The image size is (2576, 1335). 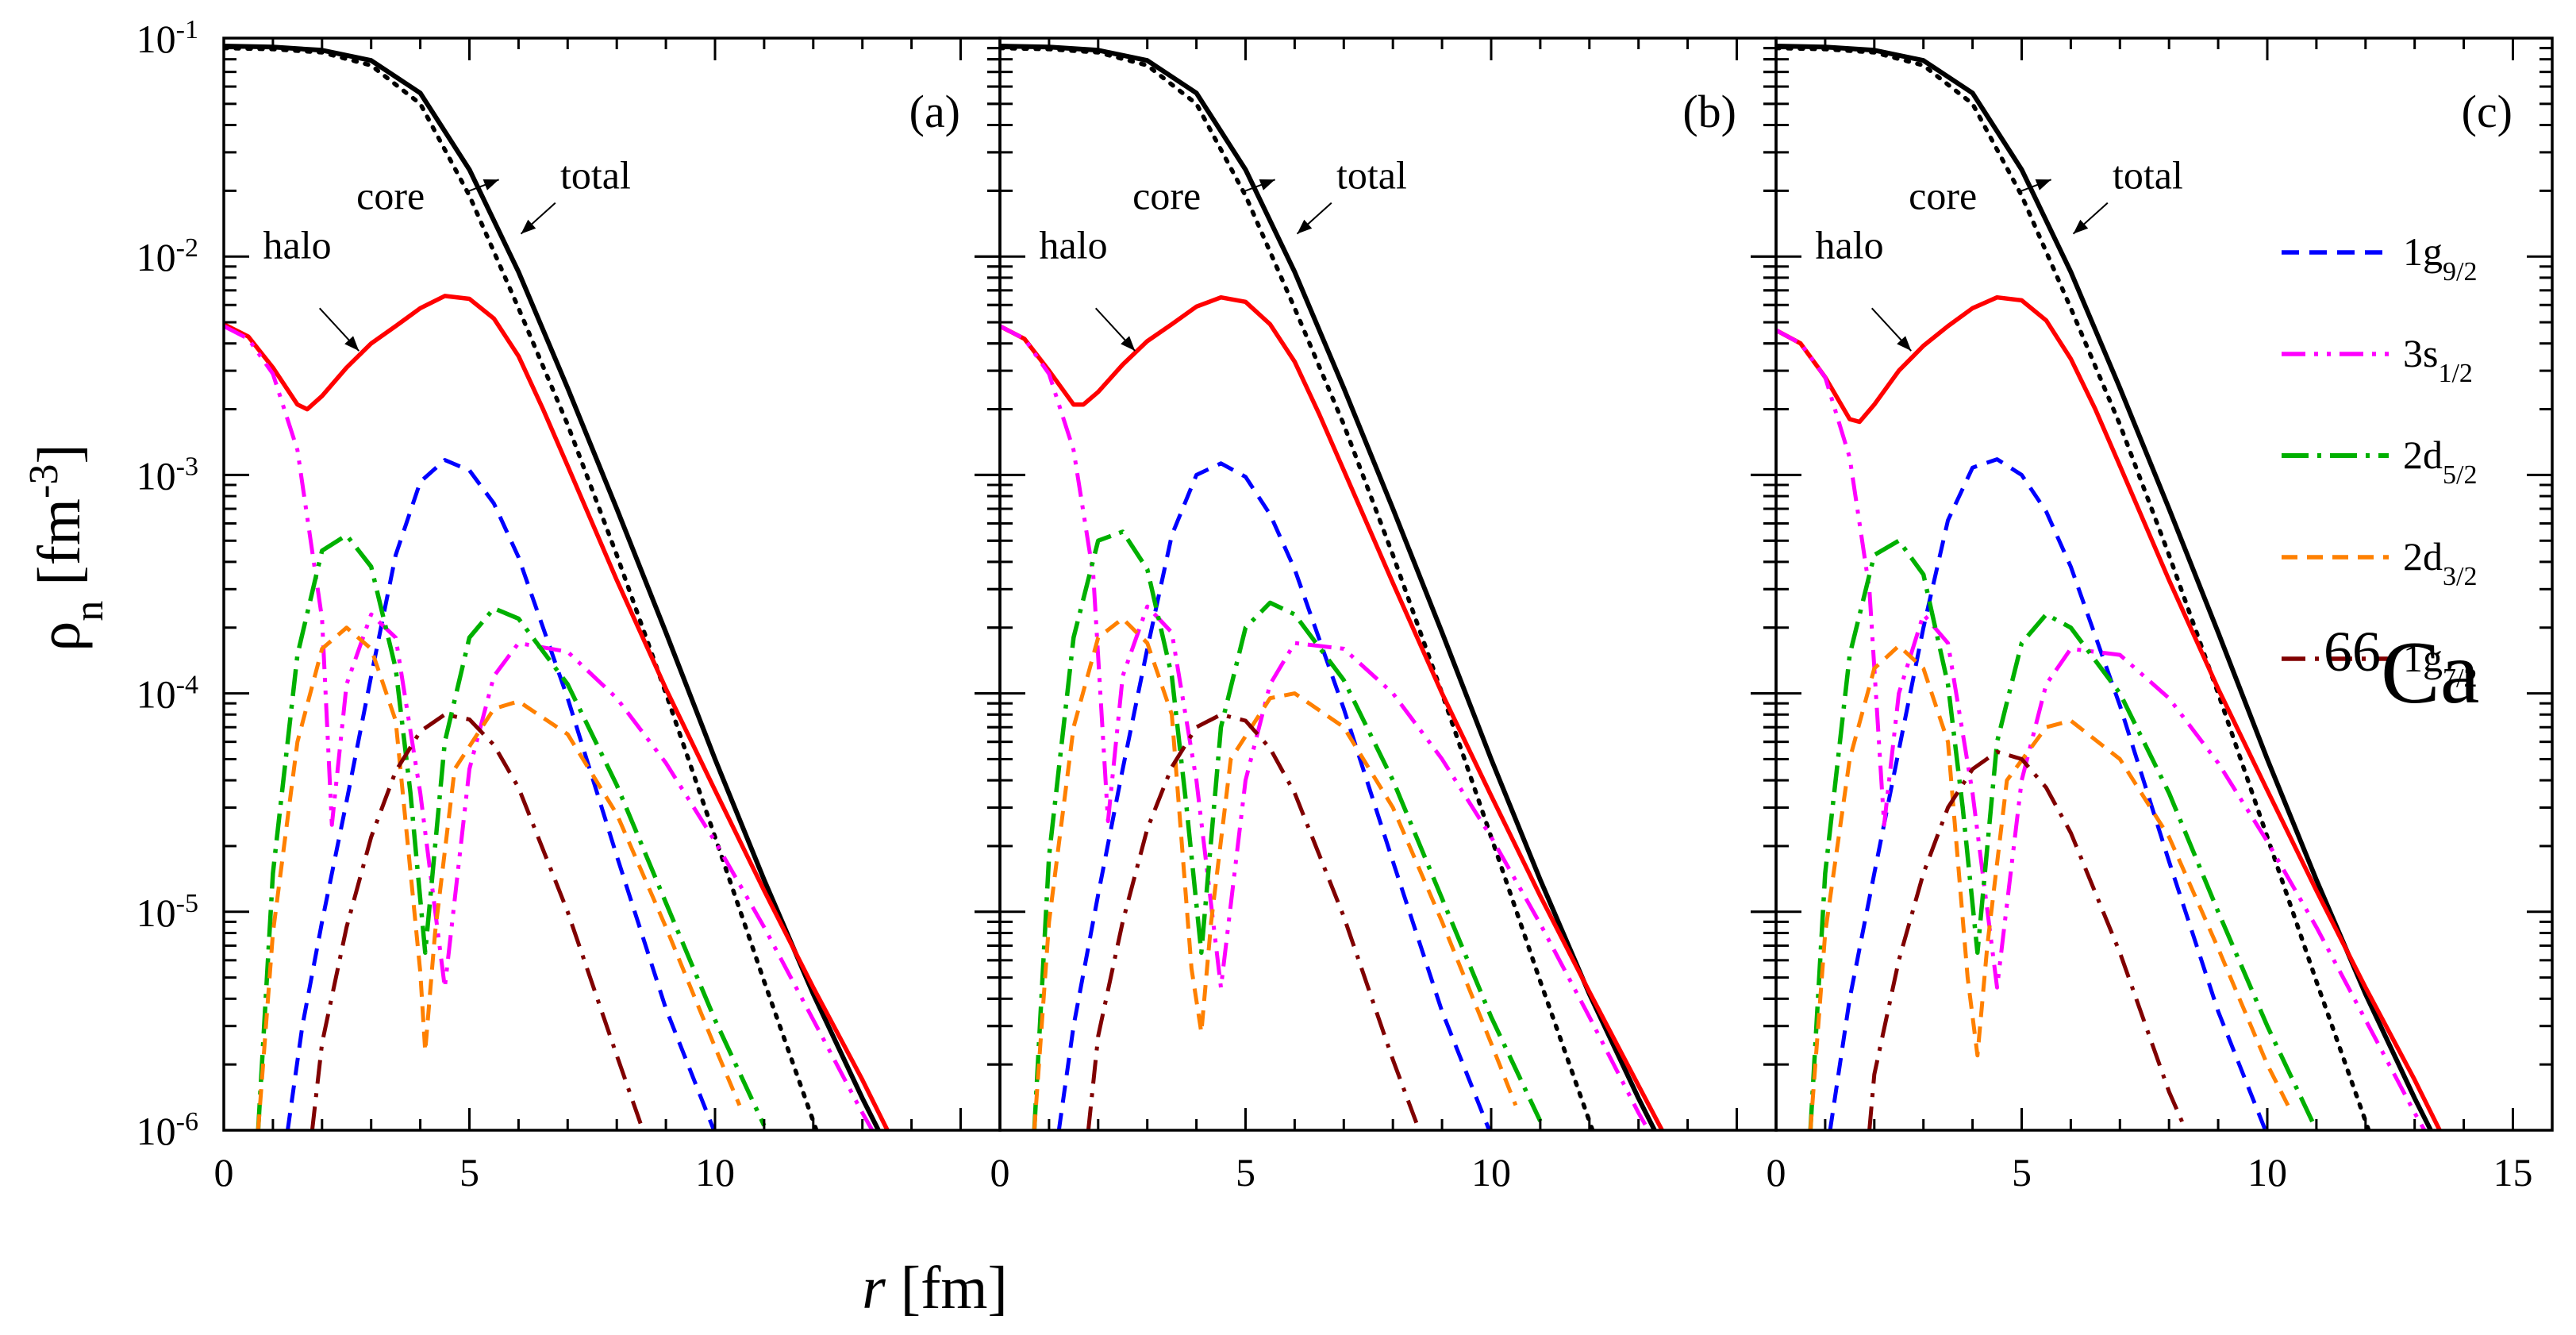 I want to click on y-tick-exp: -4, so click(x=187, y=685).